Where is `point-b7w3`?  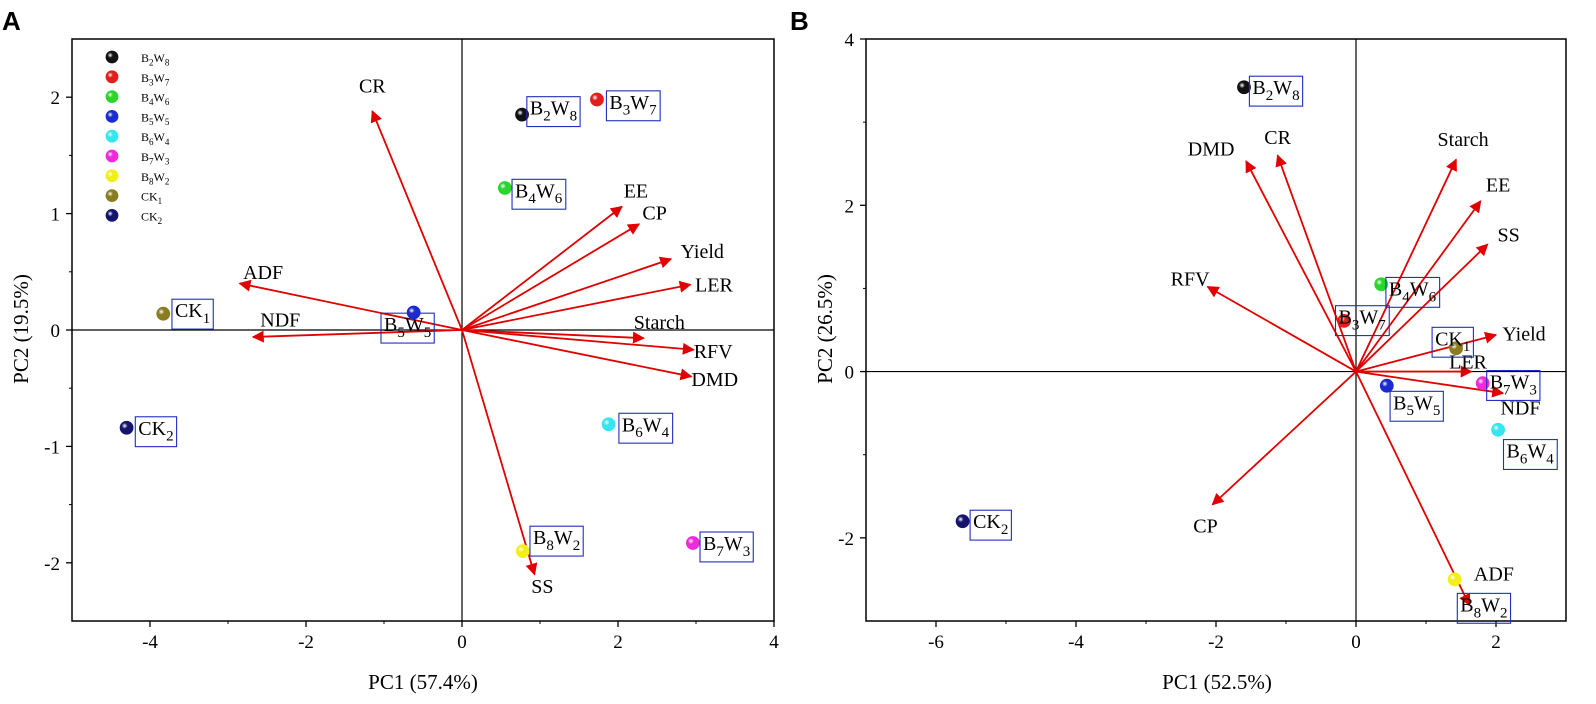
point-b7w3 is located at coordinates (1482, 383).